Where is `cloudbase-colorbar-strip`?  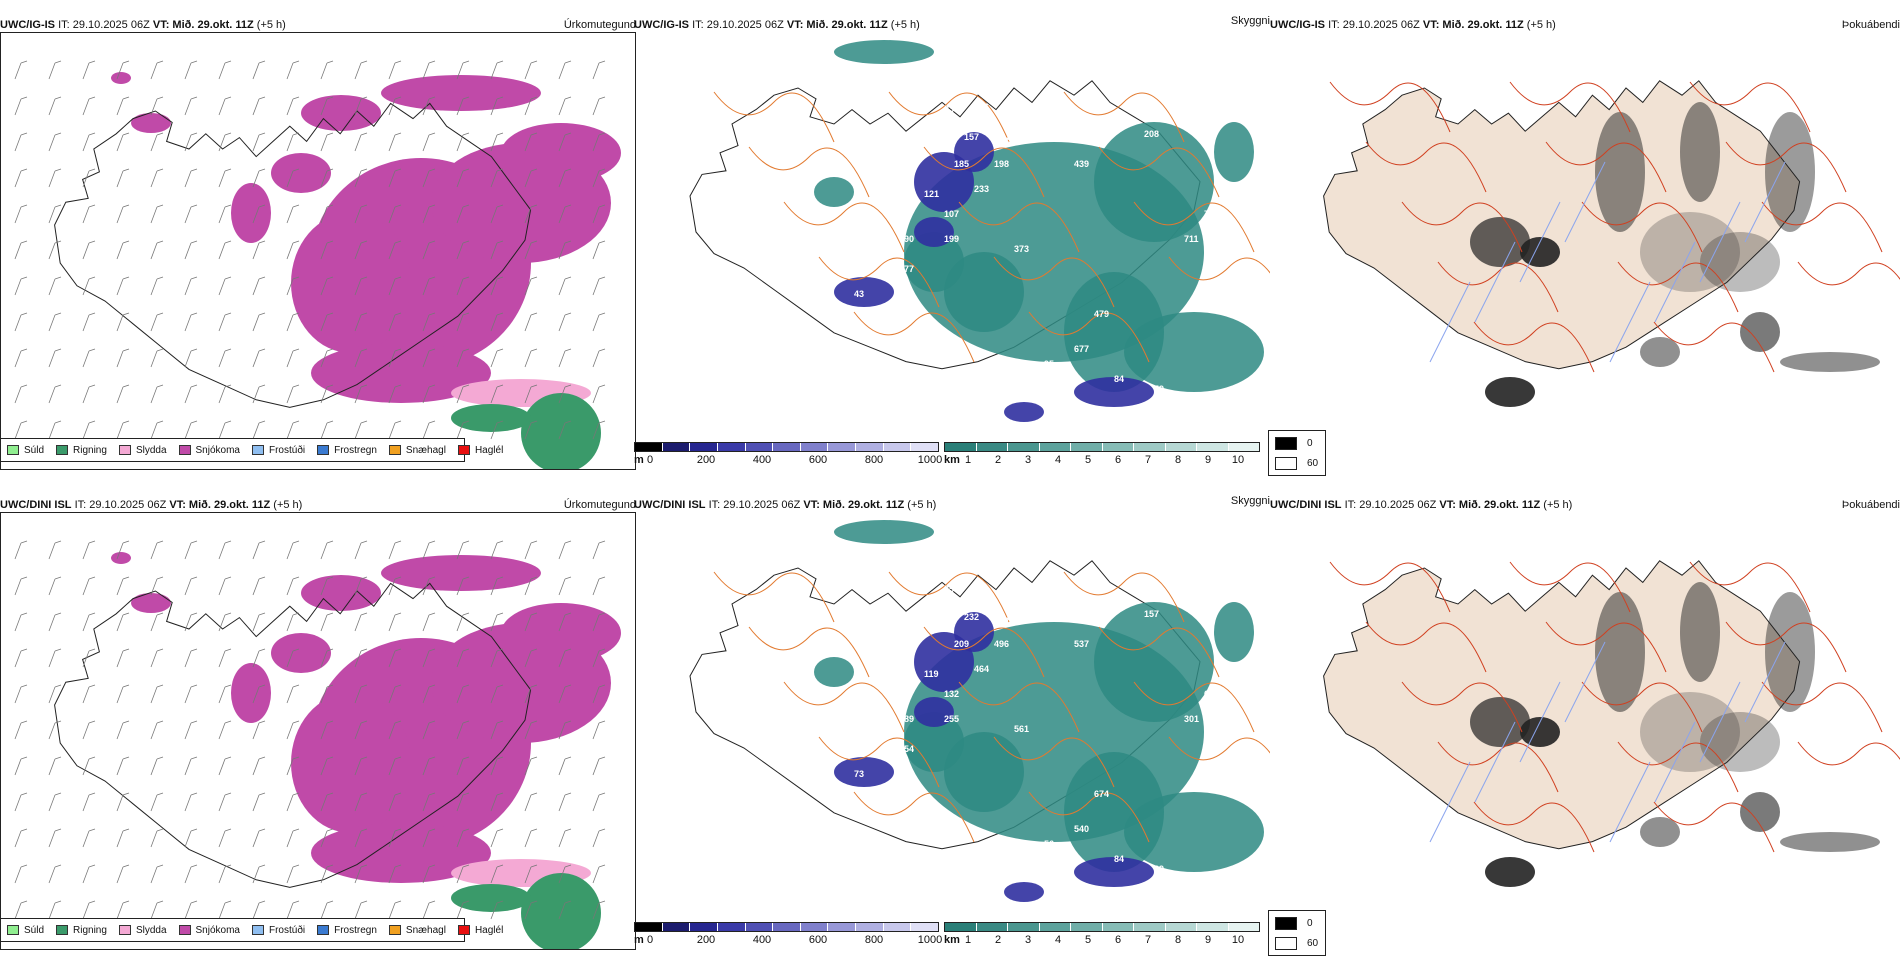 cloudbase-colorbar-strip is located at coordinates (786, 927).